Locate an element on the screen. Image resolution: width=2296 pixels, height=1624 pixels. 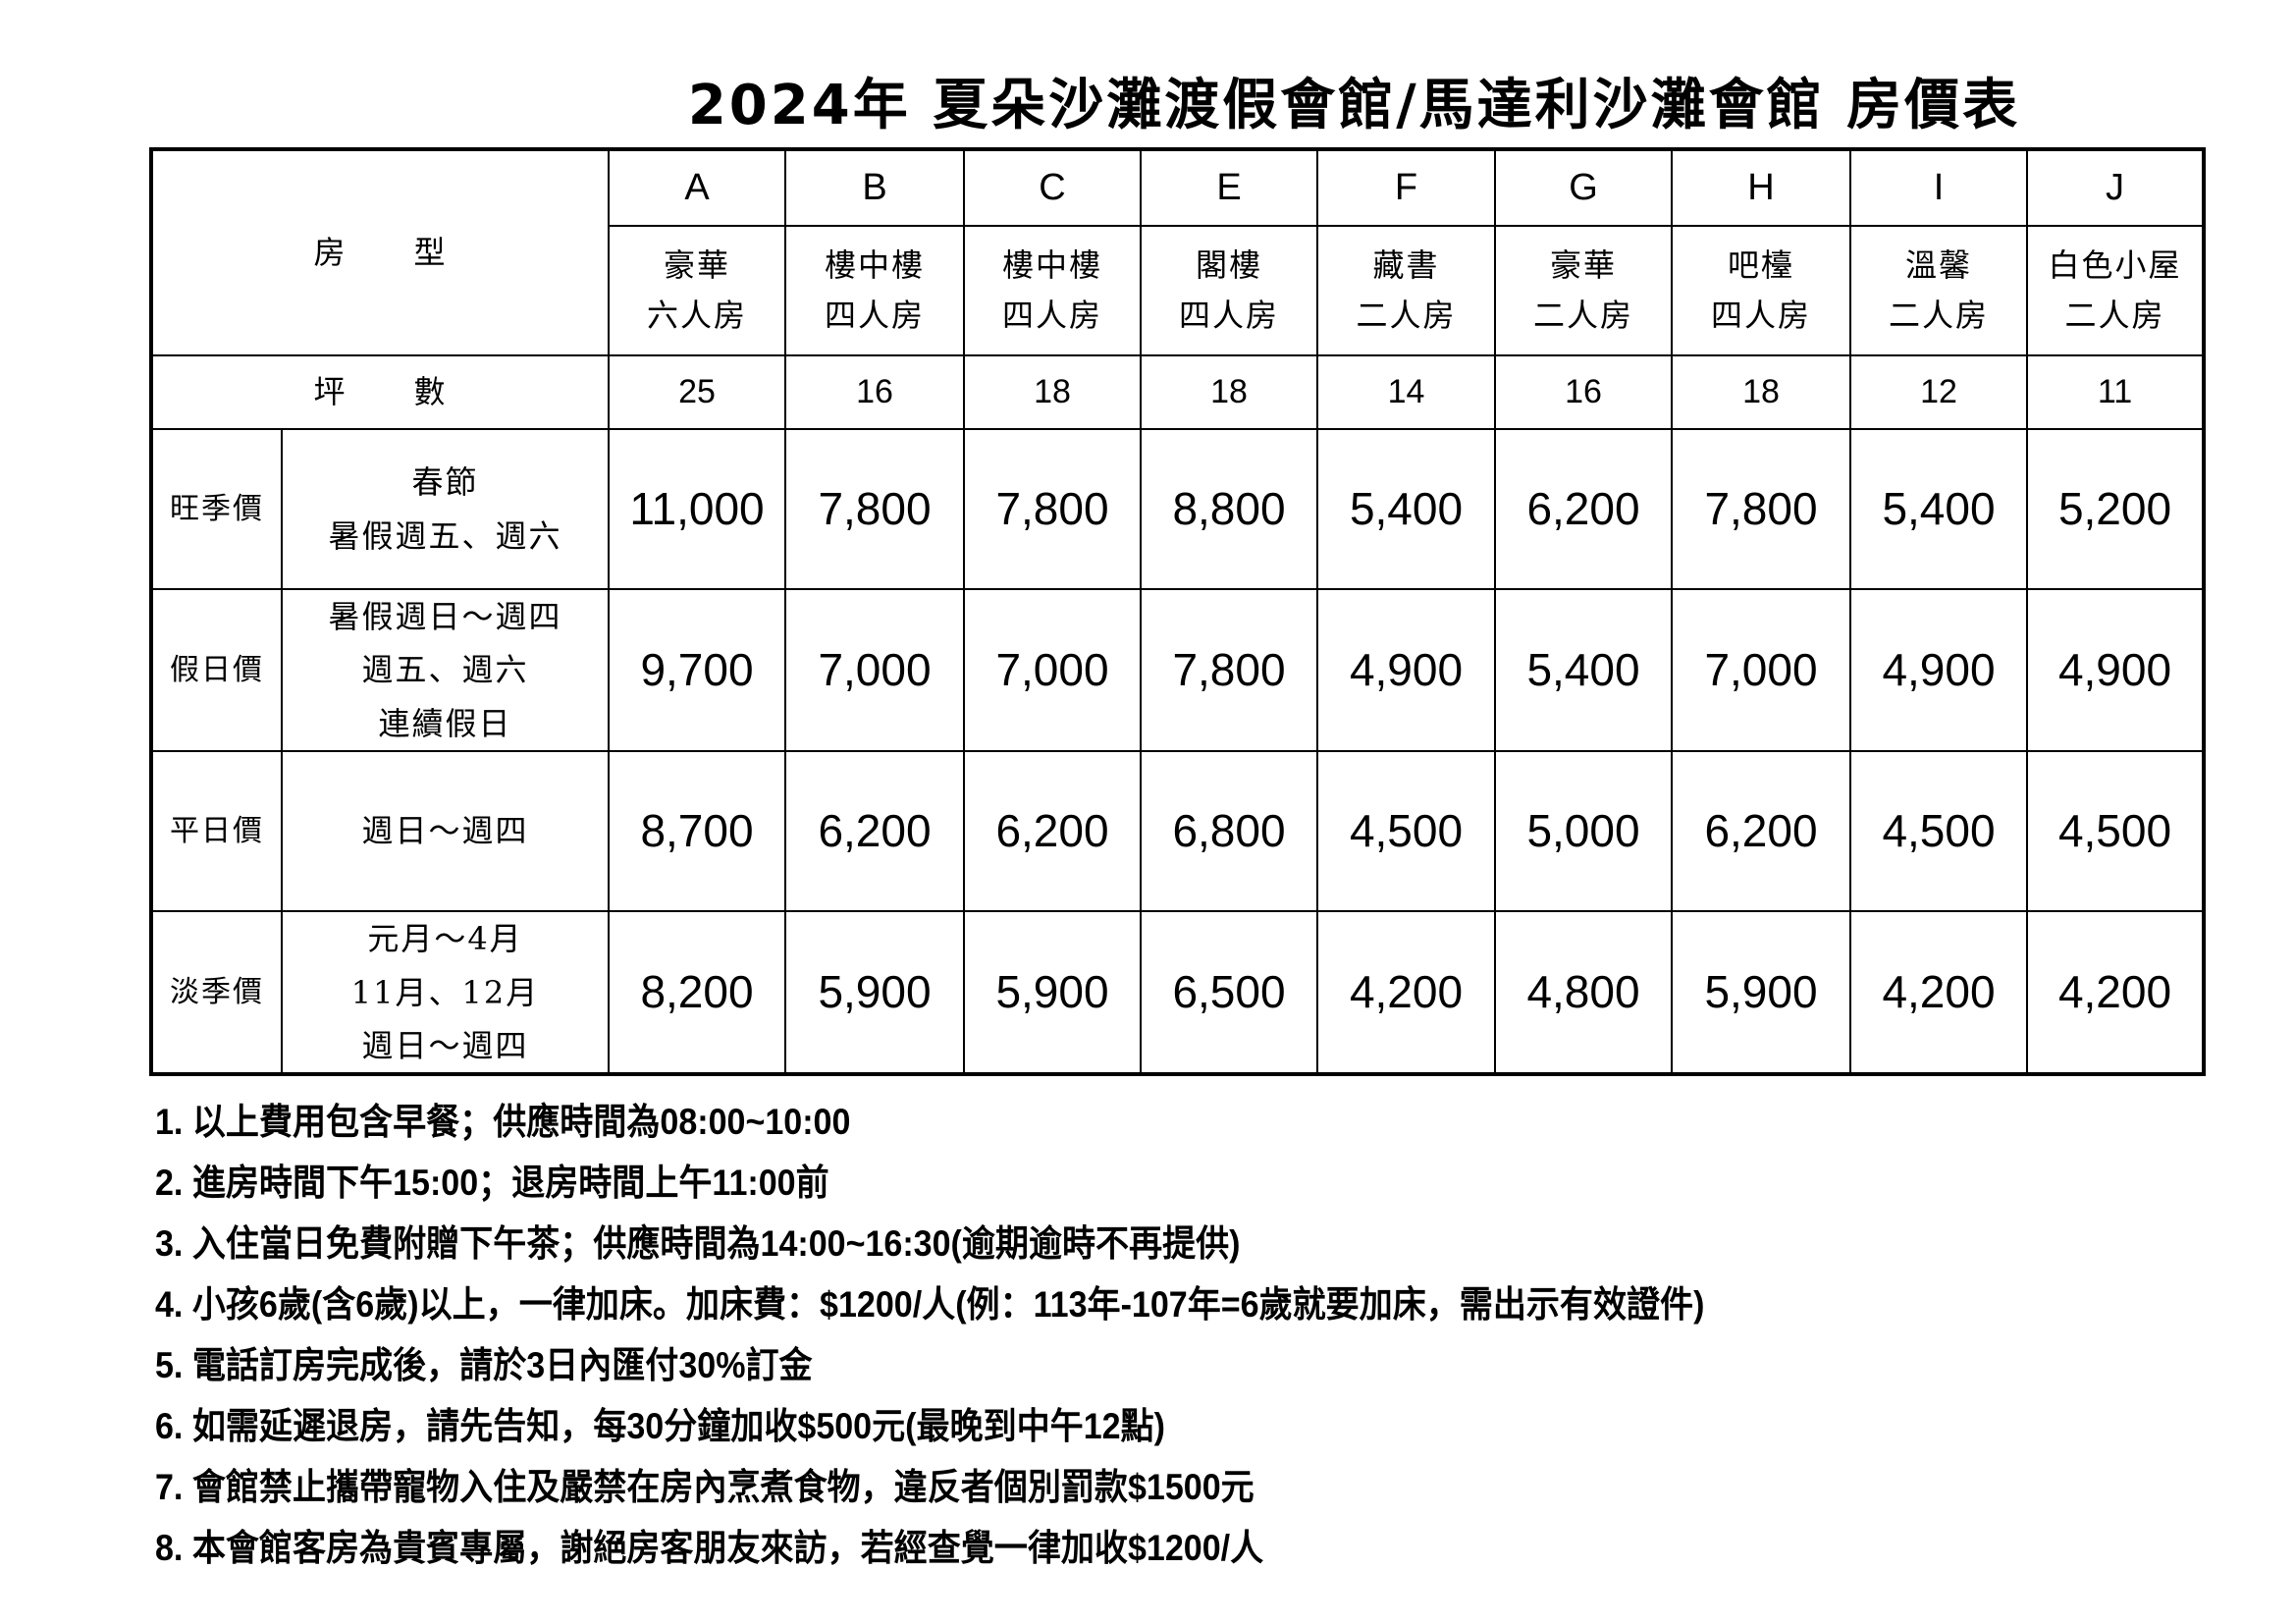
season-label: 旺季價 is located at coordinates (217, 509).